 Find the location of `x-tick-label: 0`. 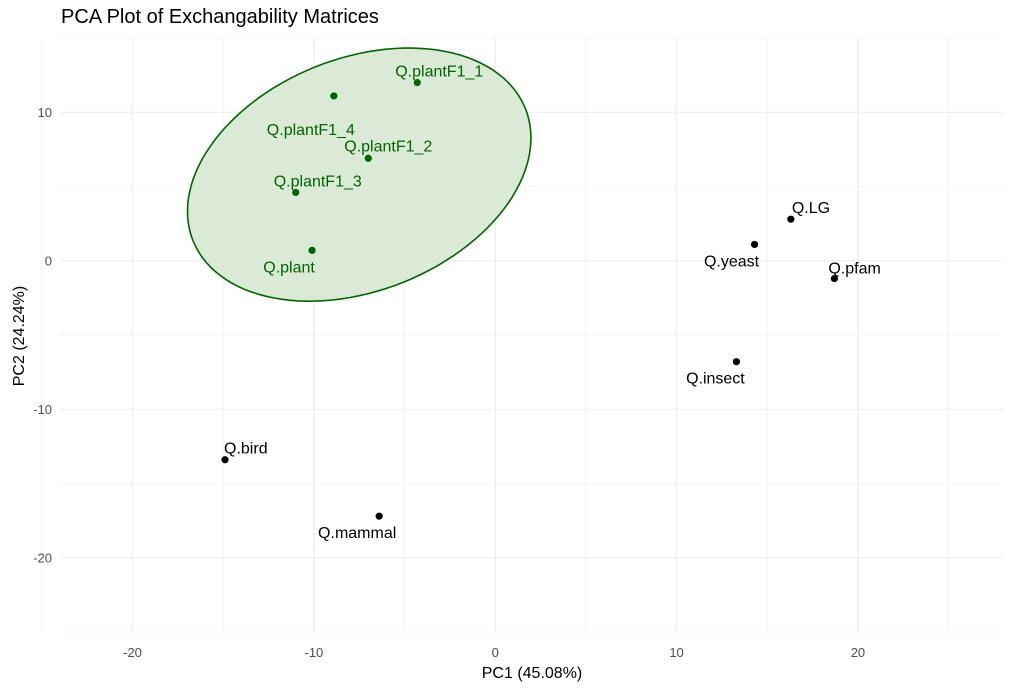

x-tick-label: 0 is located at coordinates (495, 652).